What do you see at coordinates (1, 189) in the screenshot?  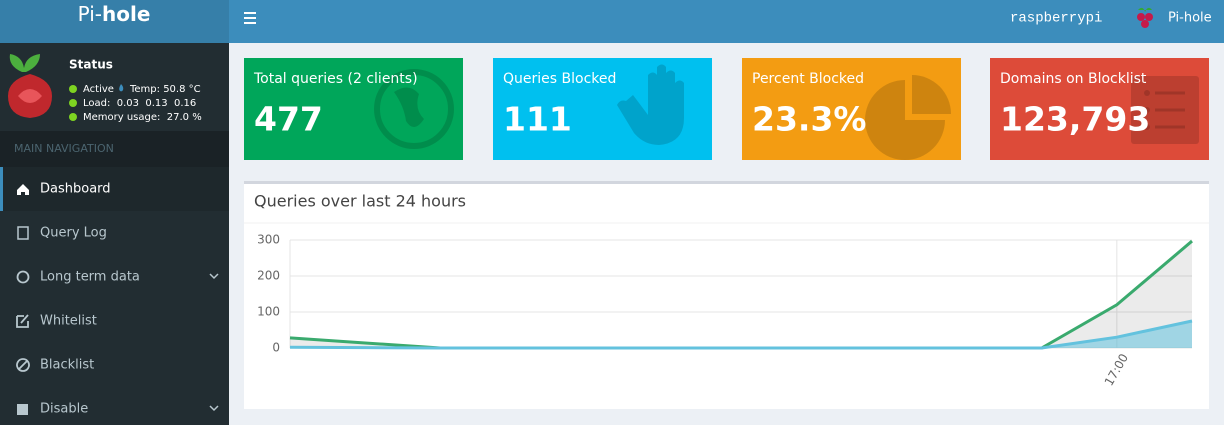 I see `nav-active-border` at bounding box center [1, 189].